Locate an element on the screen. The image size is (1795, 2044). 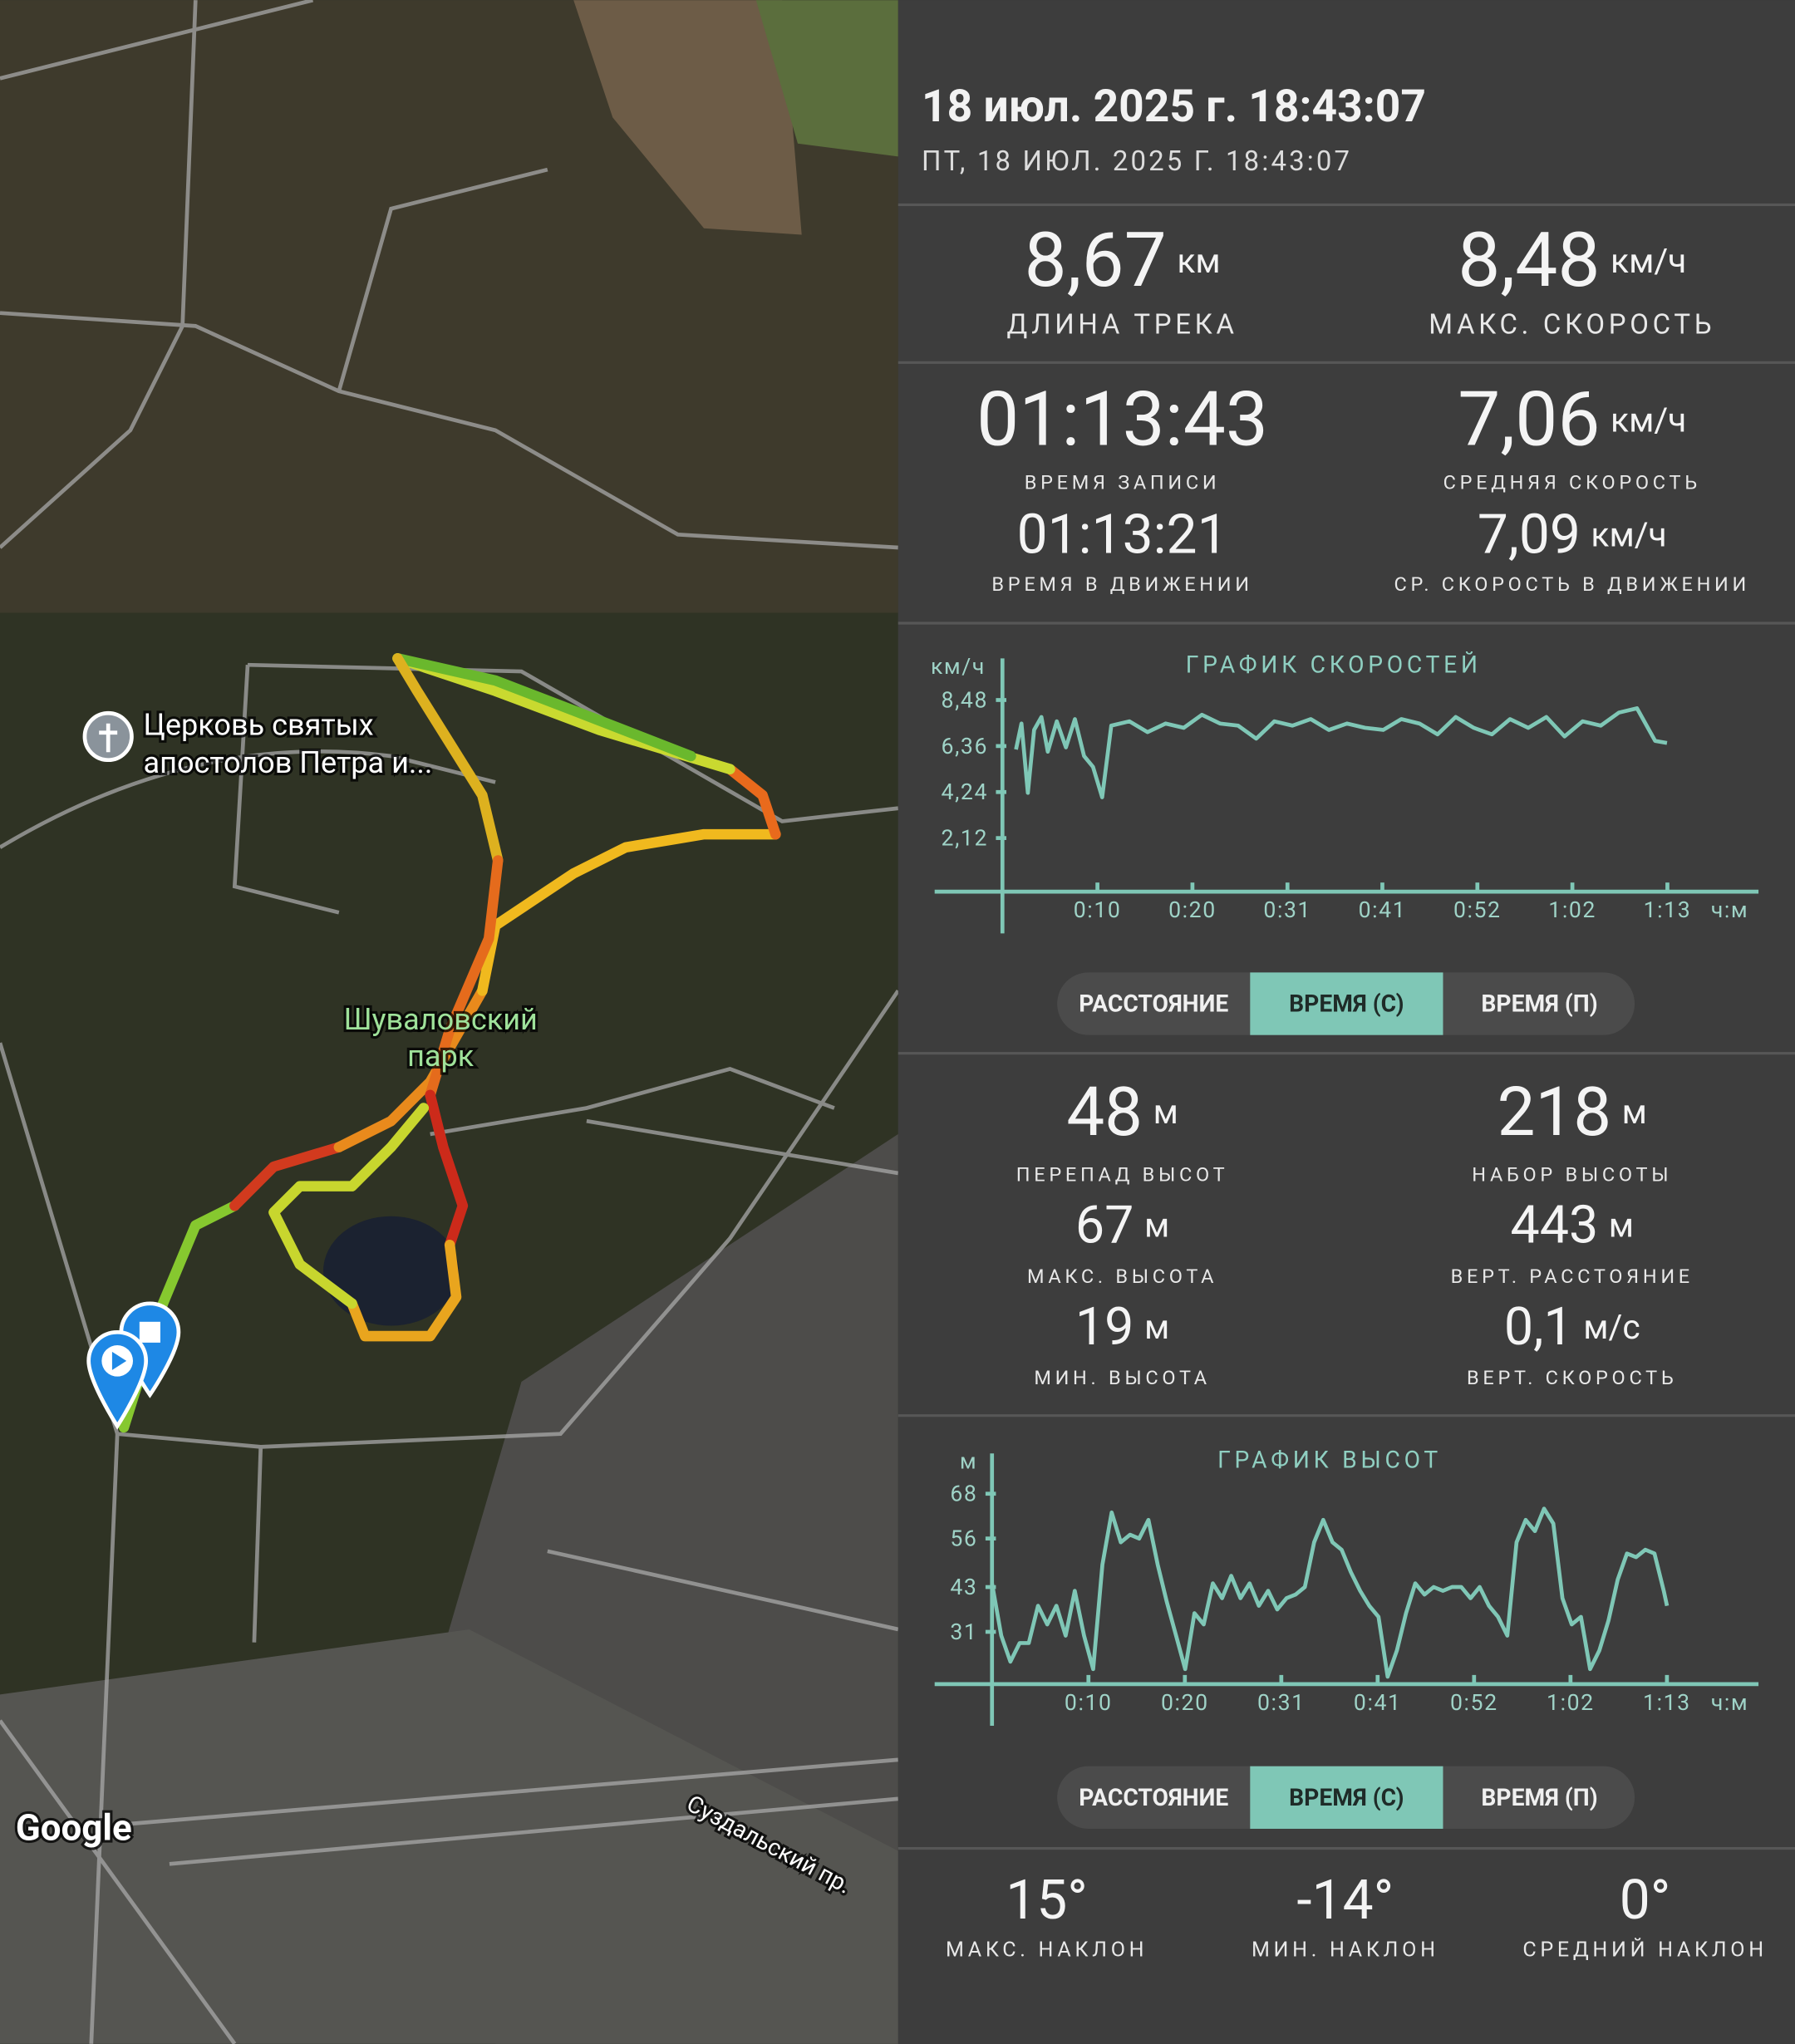
y-unit: км/ч is located at coordinates (958, 666).